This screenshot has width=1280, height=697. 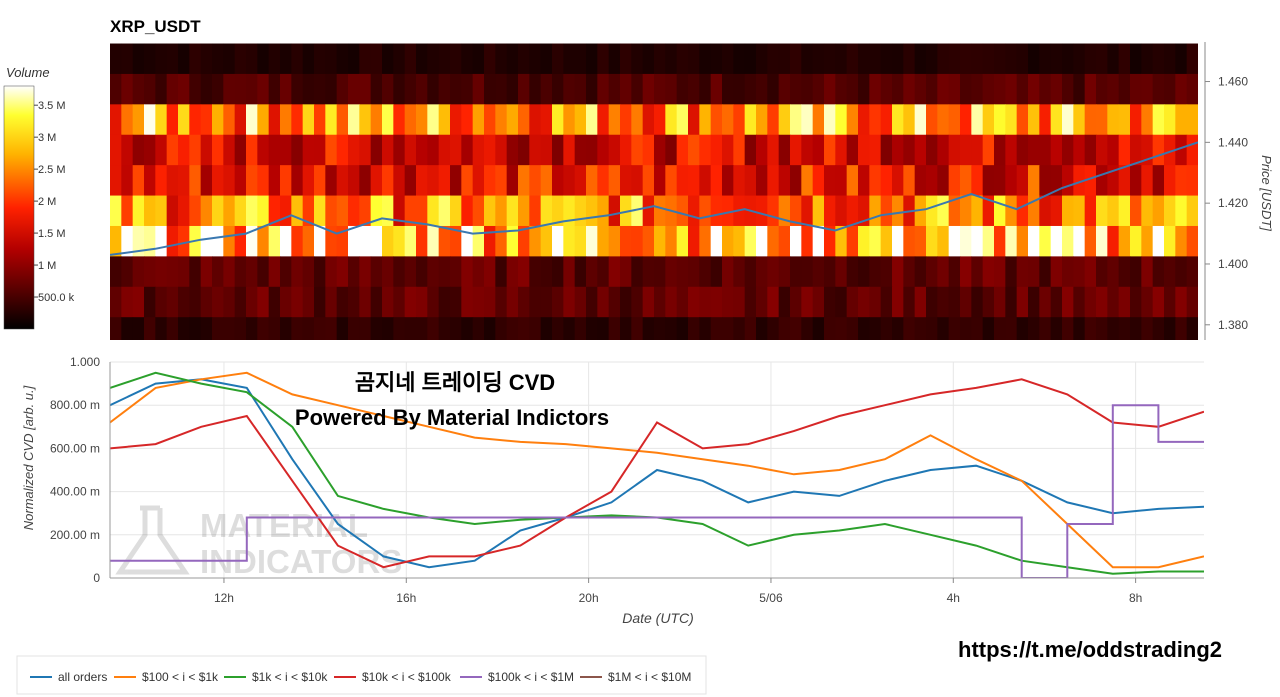 I want to click on cvd-x-tick-label: 5/06, so click(x=771, y=598).